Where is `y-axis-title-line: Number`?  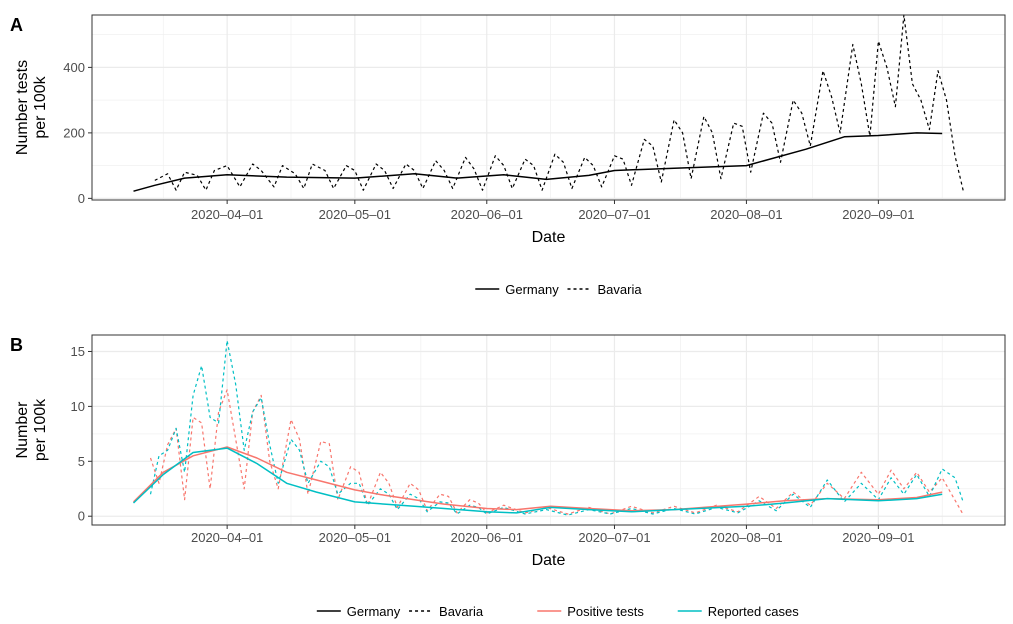 y-axis-title-line: Number is located at coordinates (22, 430).